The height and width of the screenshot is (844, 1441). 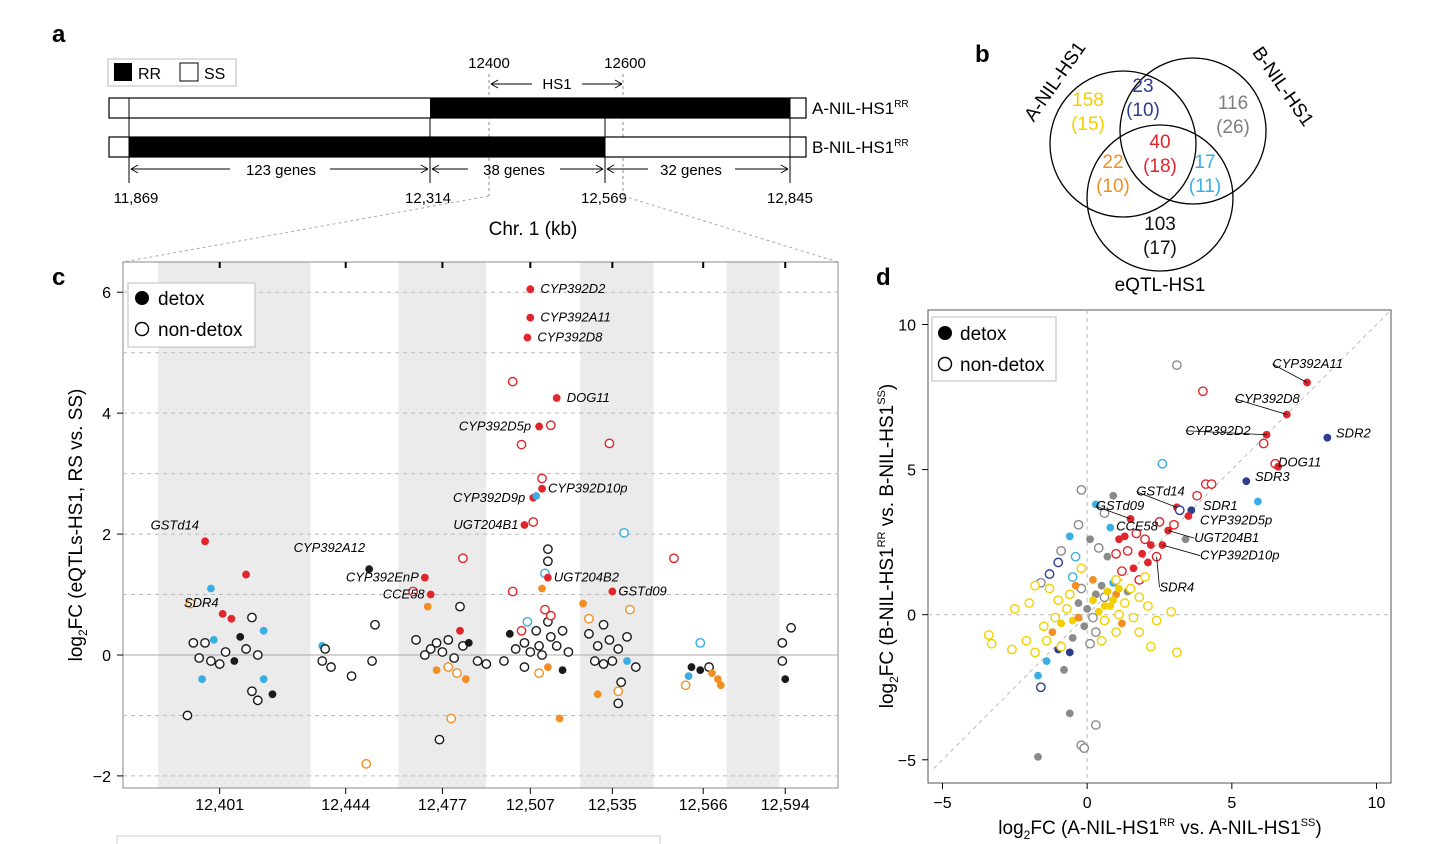 I want to click on ytick-label-c-2: 2, so click(x=106, y=535).